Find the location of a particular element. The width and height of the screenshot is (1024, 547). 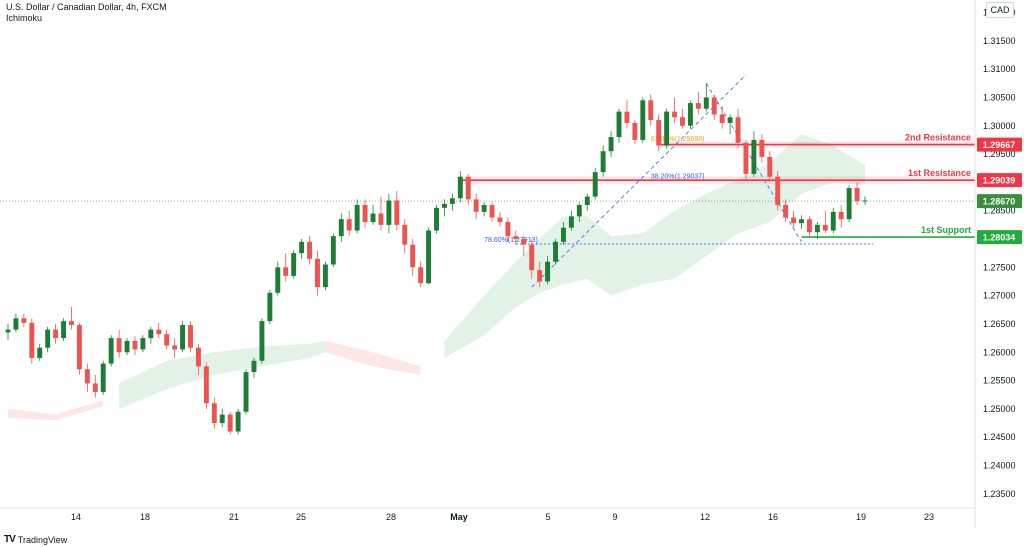

price-tick-label: 1.25500 is located at coordinates (999, 381).